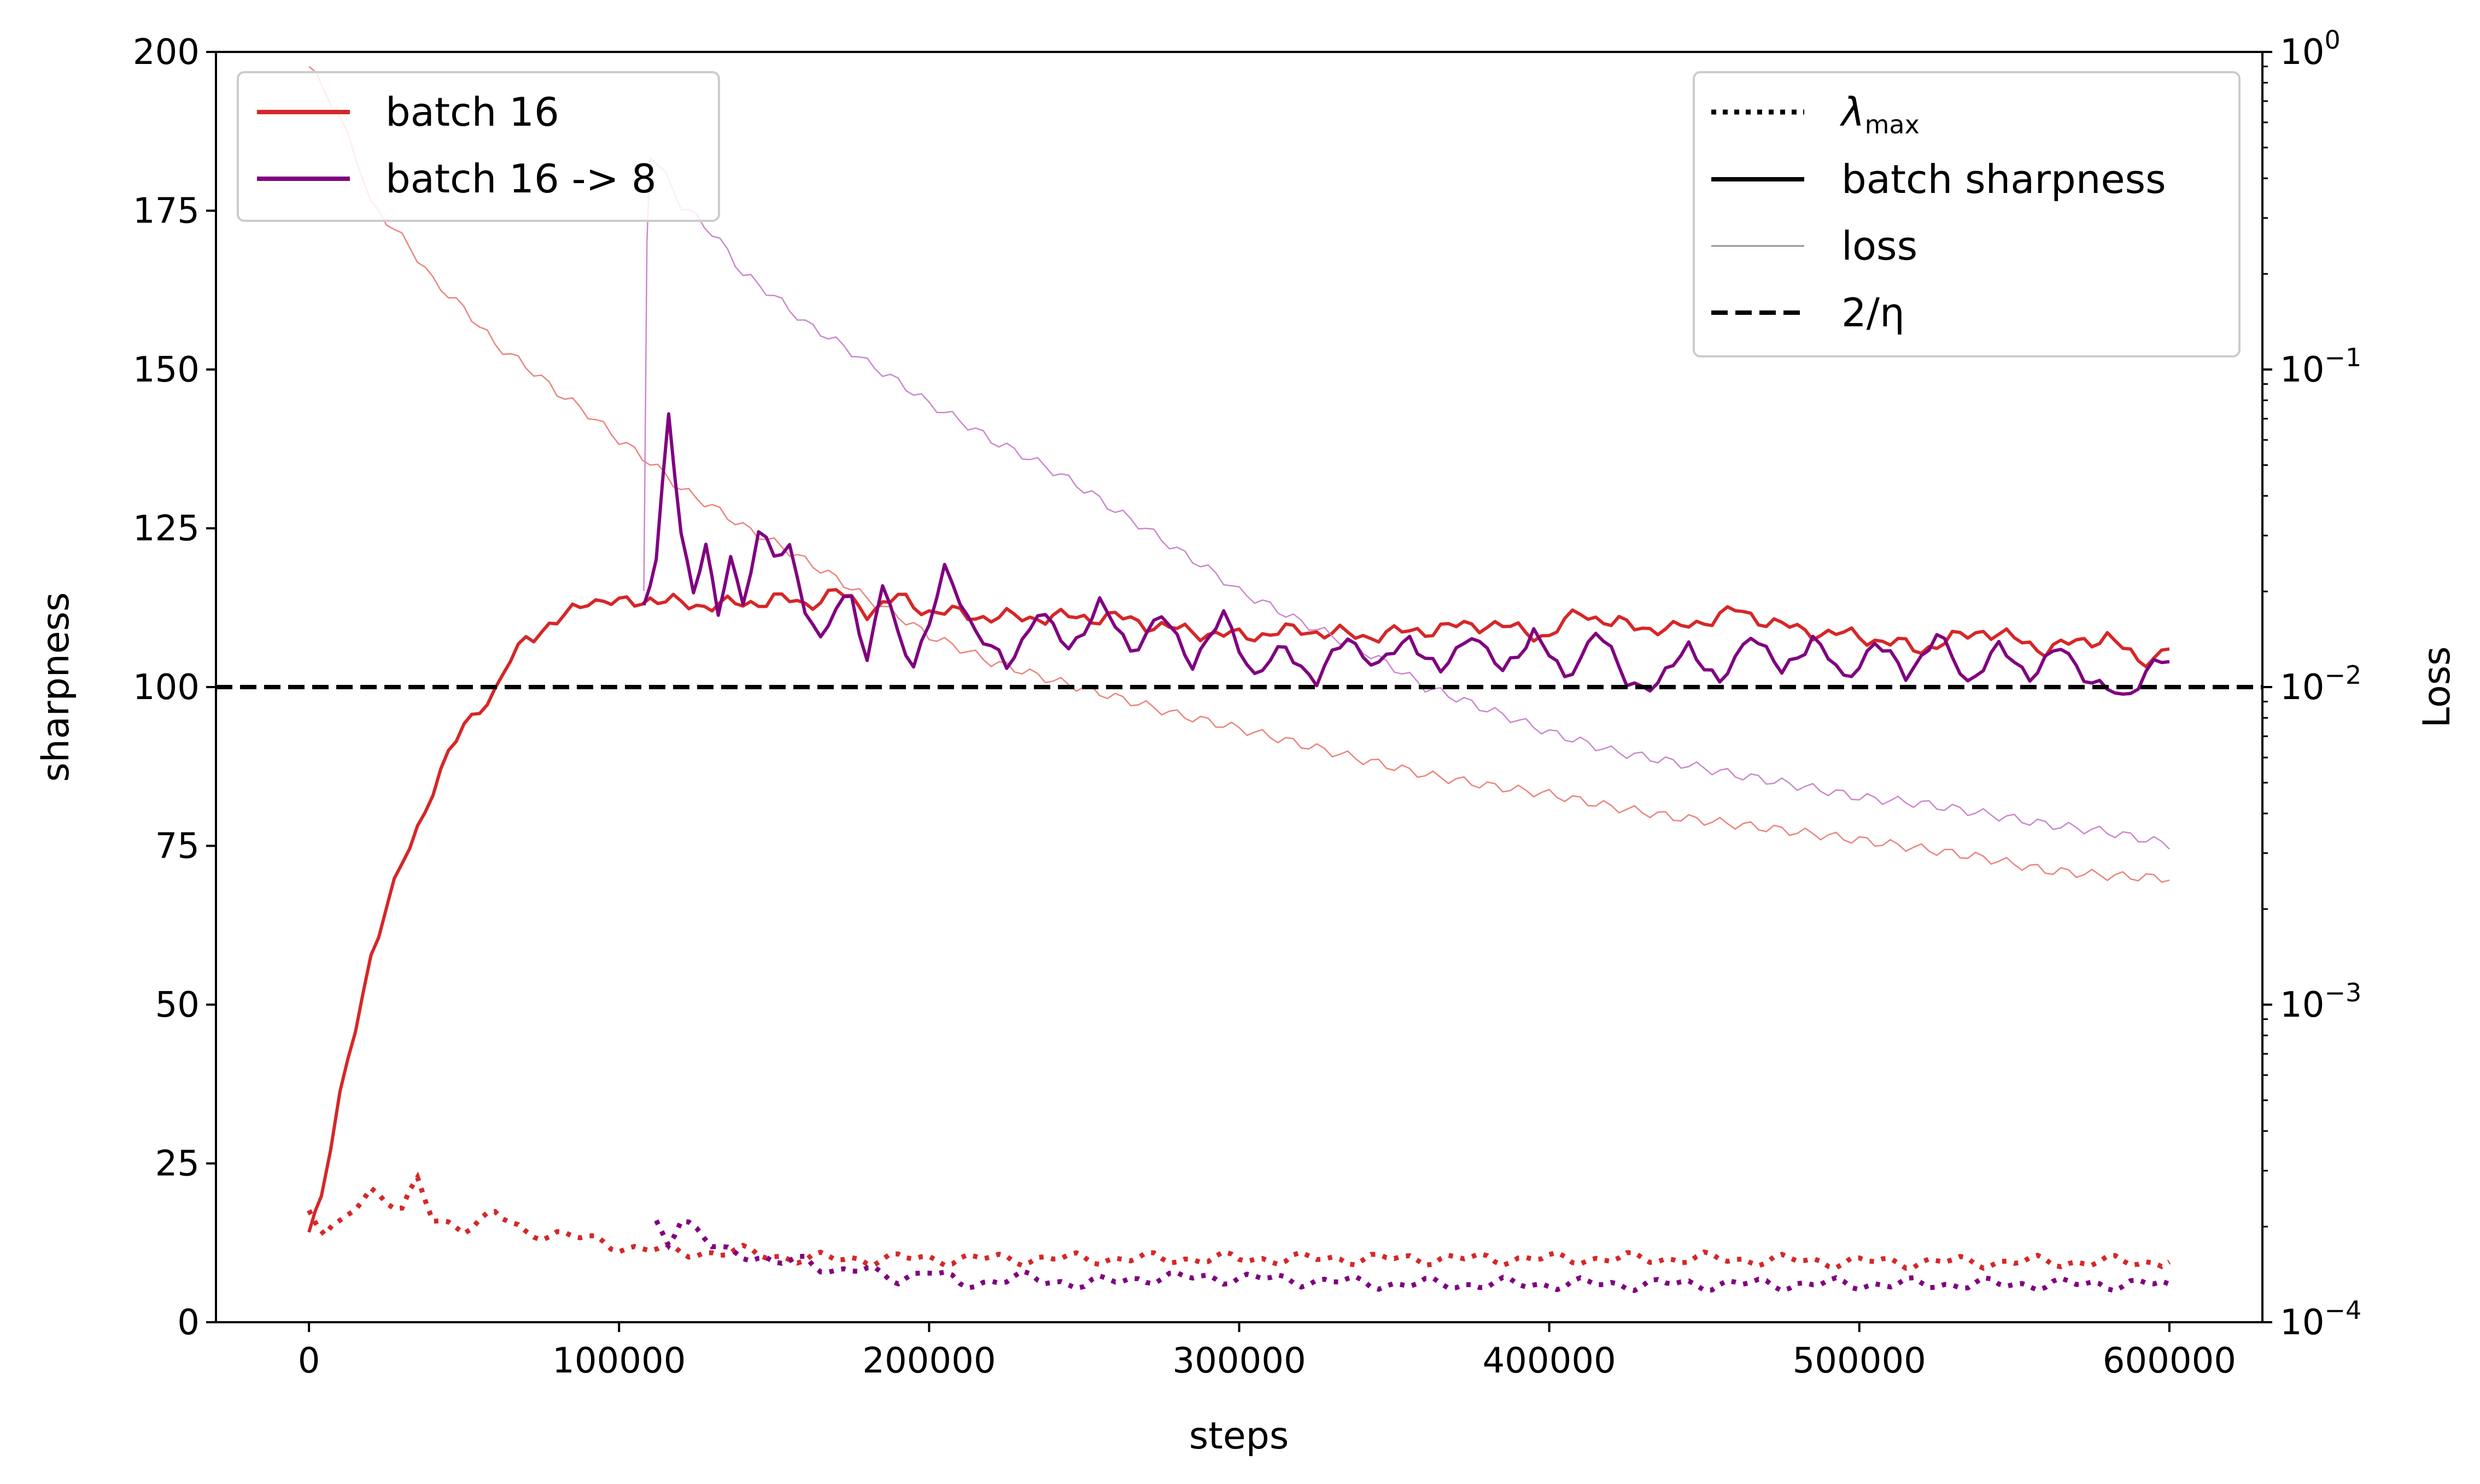 Image resolution: width=2480 pixels, height=1484 pixels. I want to click on y-tick-label: 75, so click(177, 846).